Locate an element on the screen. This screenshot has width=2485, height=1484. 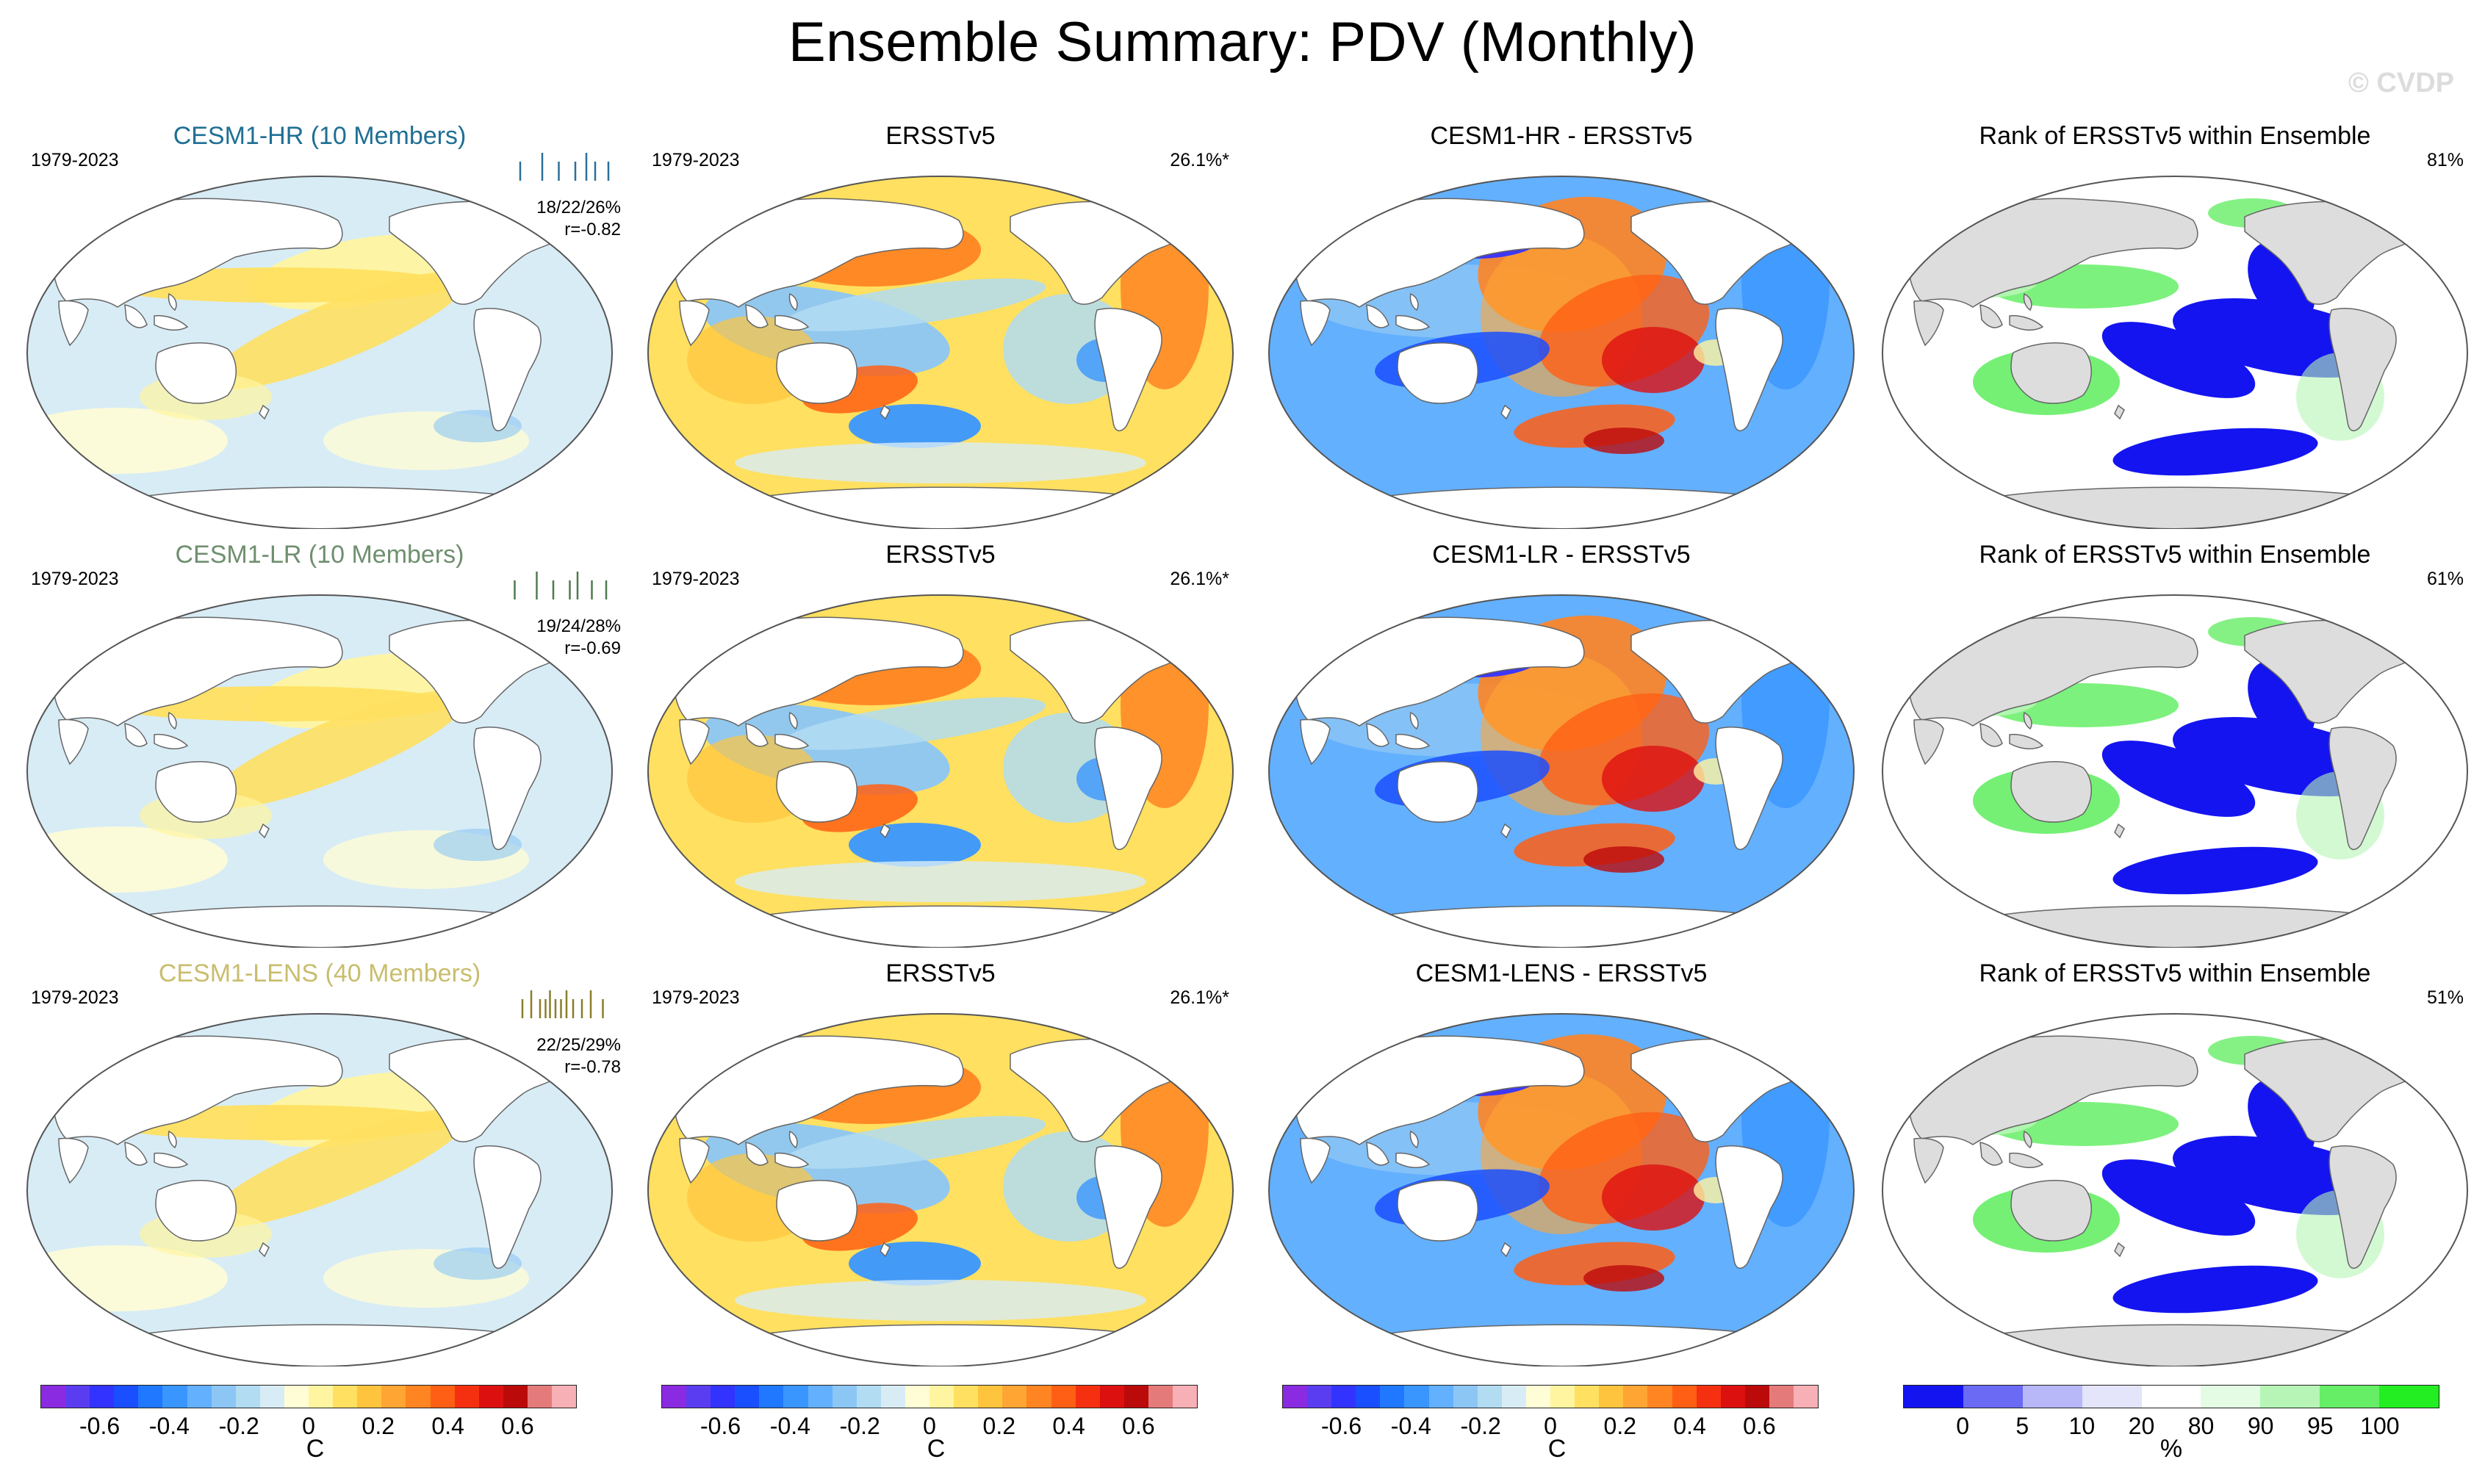
rank-pct: 51% is located at coordinates (2445, 997).